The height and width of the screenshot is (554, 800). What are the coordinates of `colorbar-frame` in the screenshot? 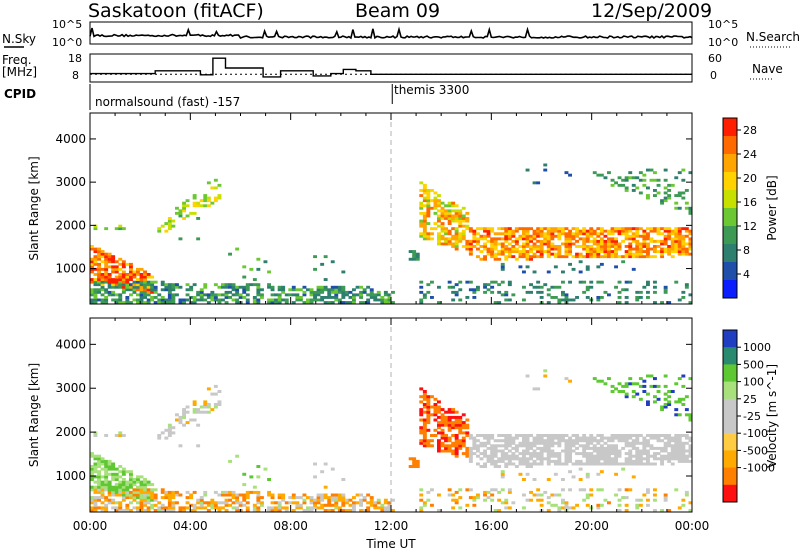 It's located at (730, 208).